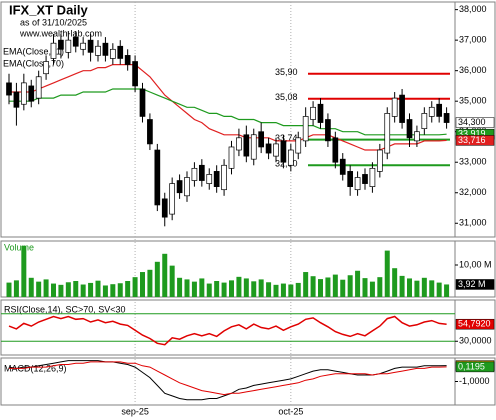 The height and width of the screenshot is (420, 496). I want to click on value-tag-label: 33,716, so click(472, 140).